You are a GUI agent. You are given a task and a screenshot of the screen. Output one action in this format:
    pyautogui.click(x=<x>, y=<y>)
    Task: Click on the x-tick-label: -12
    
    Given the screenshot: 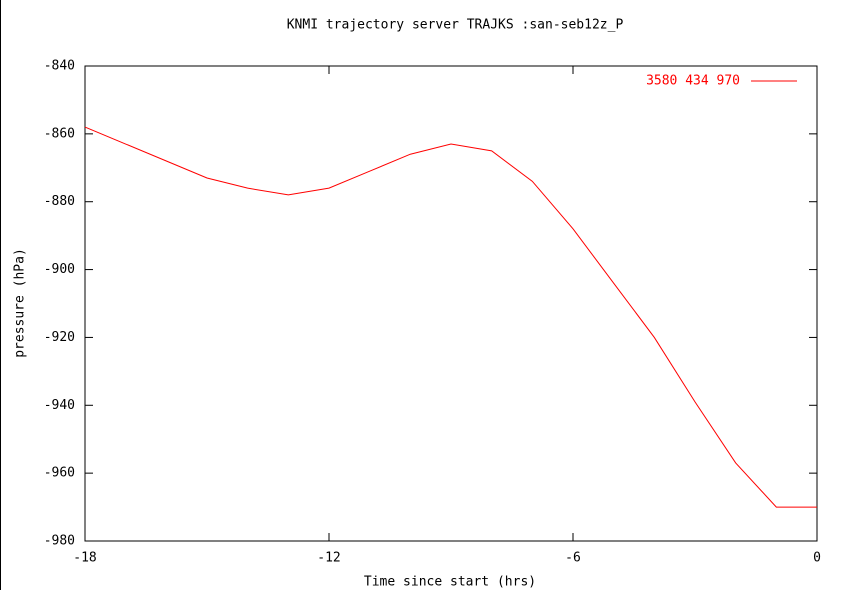 What is the action you would take?
    pyautogui.click(x=328, y=558)
    